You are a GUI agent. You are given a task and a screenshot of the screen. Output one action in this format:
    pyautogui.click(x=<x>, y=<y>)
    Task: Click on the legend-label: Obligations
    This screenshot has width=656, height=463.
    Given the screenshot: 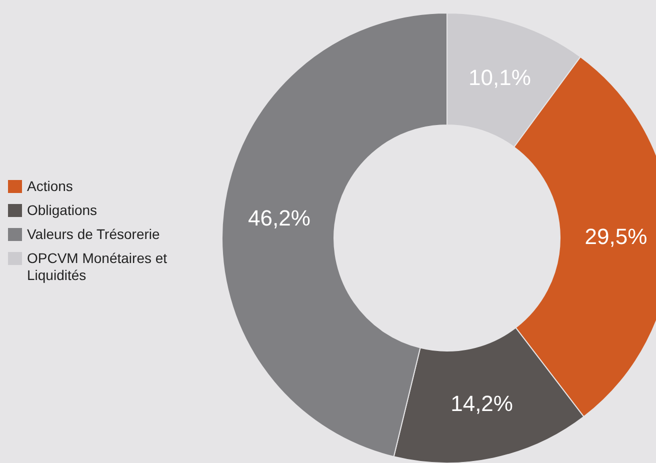 What is the action you would take?
    pyautogui.click(x=62, y=210)
    